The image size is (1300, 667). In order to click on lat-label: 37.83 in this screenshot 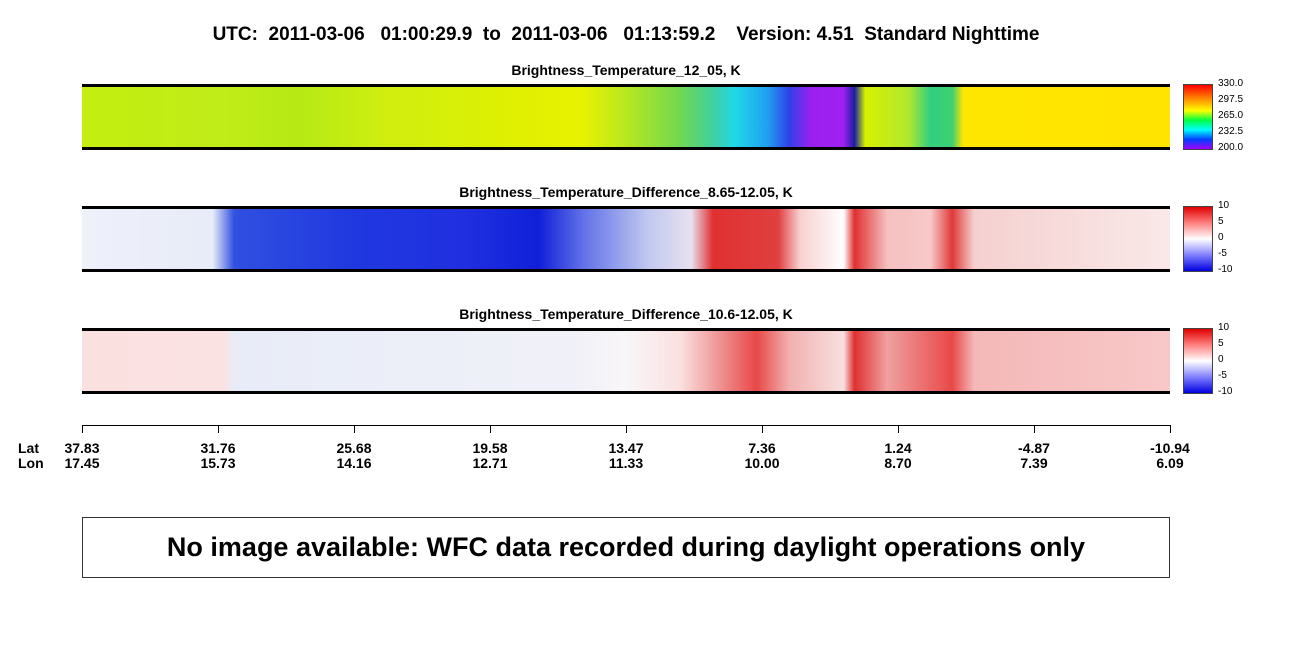, I will do `click(82, 448)`.